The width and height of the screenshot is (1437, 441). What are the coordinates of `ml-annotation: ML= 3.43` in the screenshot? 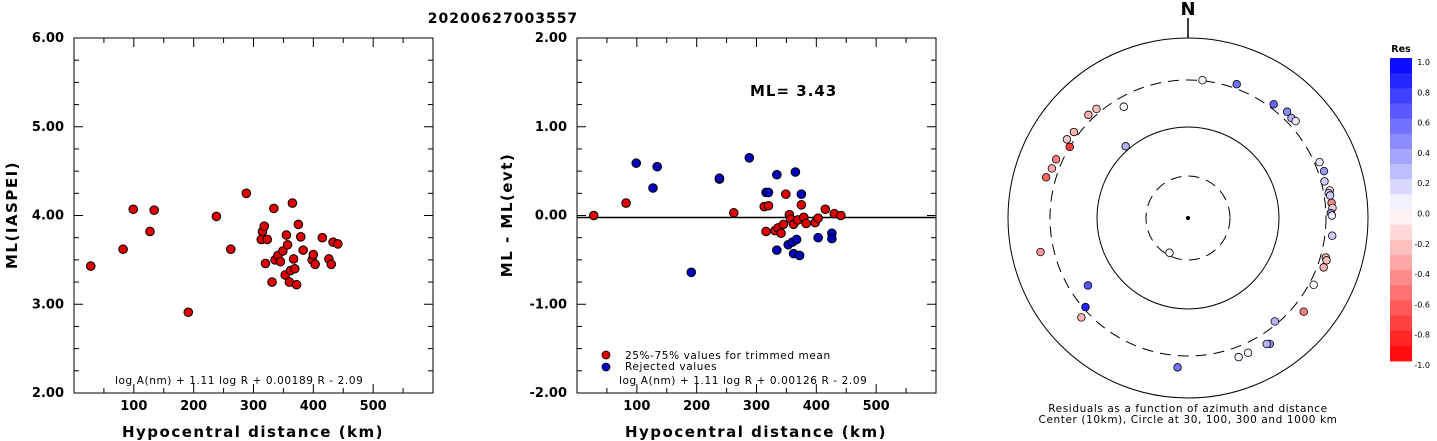 It's located at (793, 91).